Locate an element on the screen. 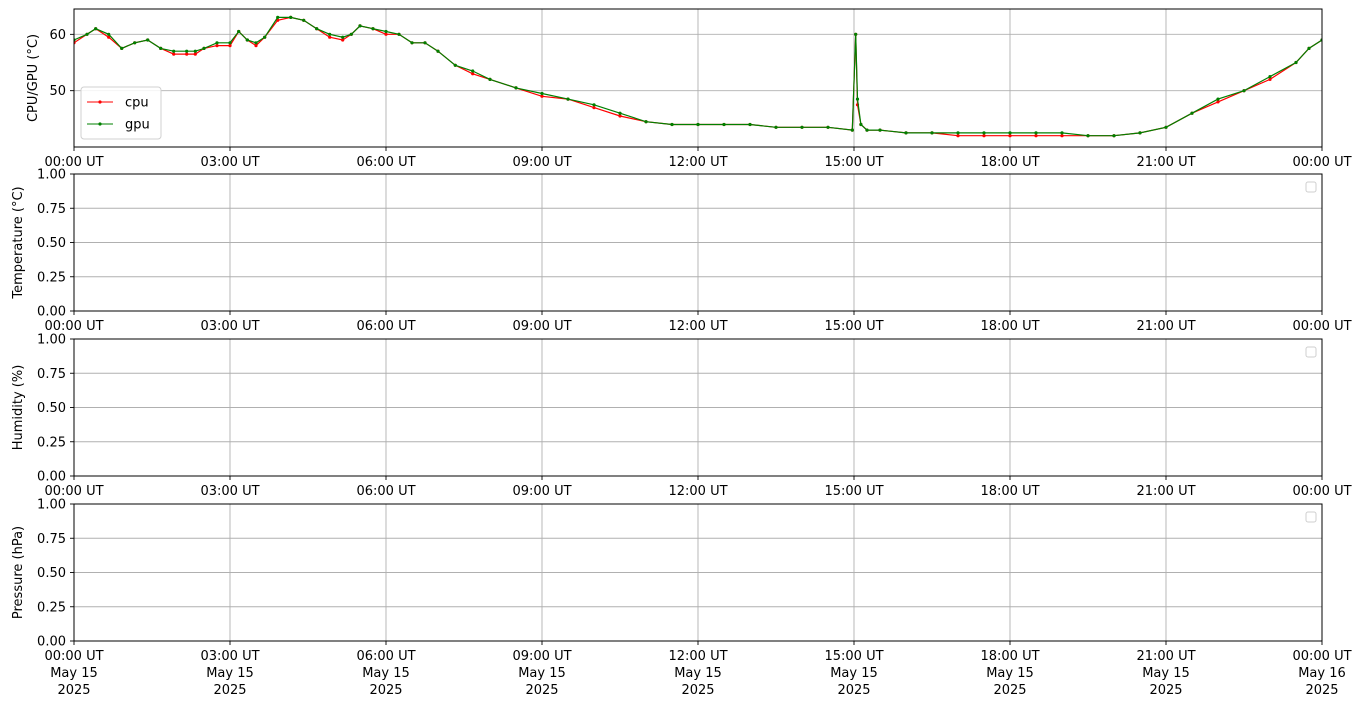 This screenshot has height=707, width=1363. legend: cpu gpu is located at coordinates (121, 113).